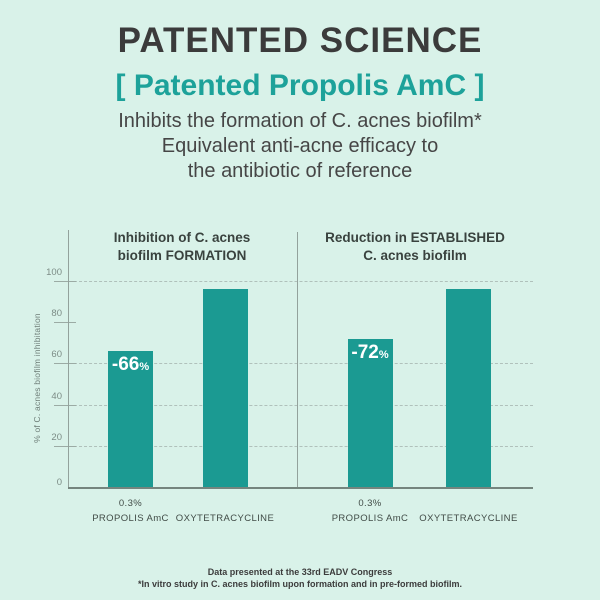  What do you see at coordinates (300, 85) in the screenshot?
I see `brand-subtitle: [ Patented Propolis AmC ]` at bounding box center [300, 85].